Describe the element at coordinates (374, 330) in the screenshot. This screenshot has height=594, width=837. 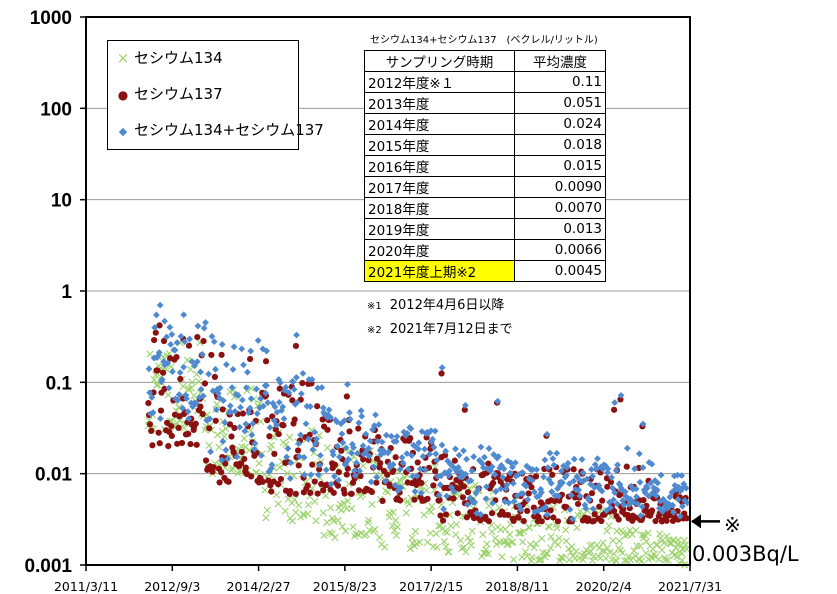
I see `note-2-mark: ※2` at that location.